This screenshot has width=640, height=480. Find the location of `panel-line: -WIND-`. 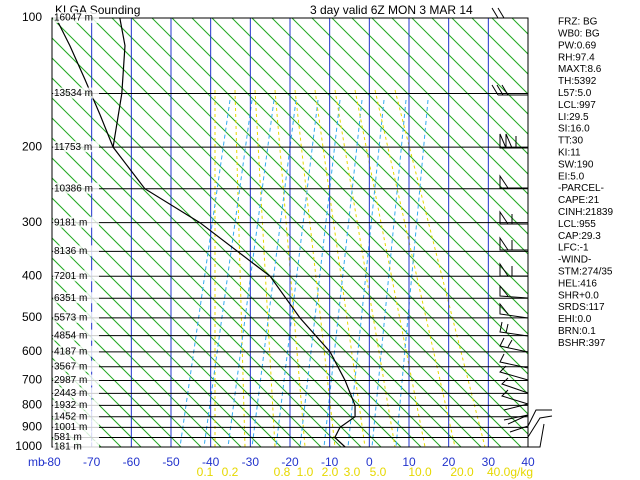

panel-line: -WIND- is located at coordinates (574, 260).